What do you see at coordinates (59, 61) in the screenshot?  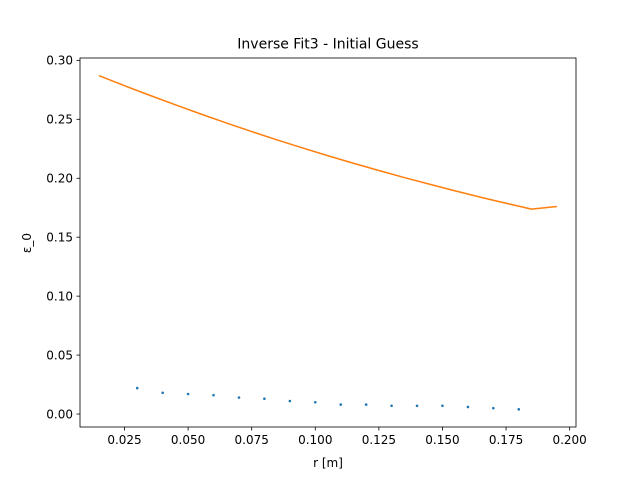 I see `y-tick-label: 0.30` at bounding box center [59, 61].